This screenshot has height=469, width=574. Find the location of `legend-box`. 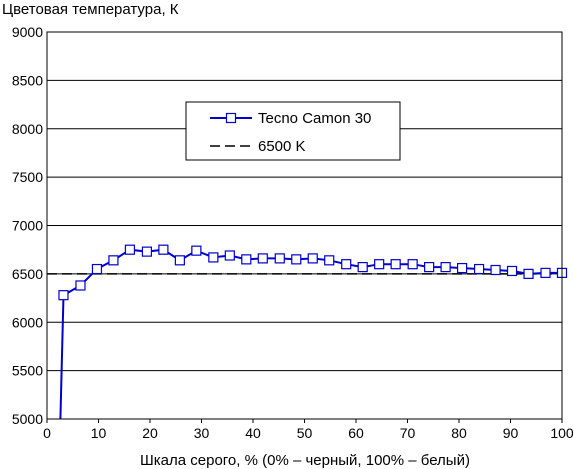

legend-box is located at coordinates (293, 131).